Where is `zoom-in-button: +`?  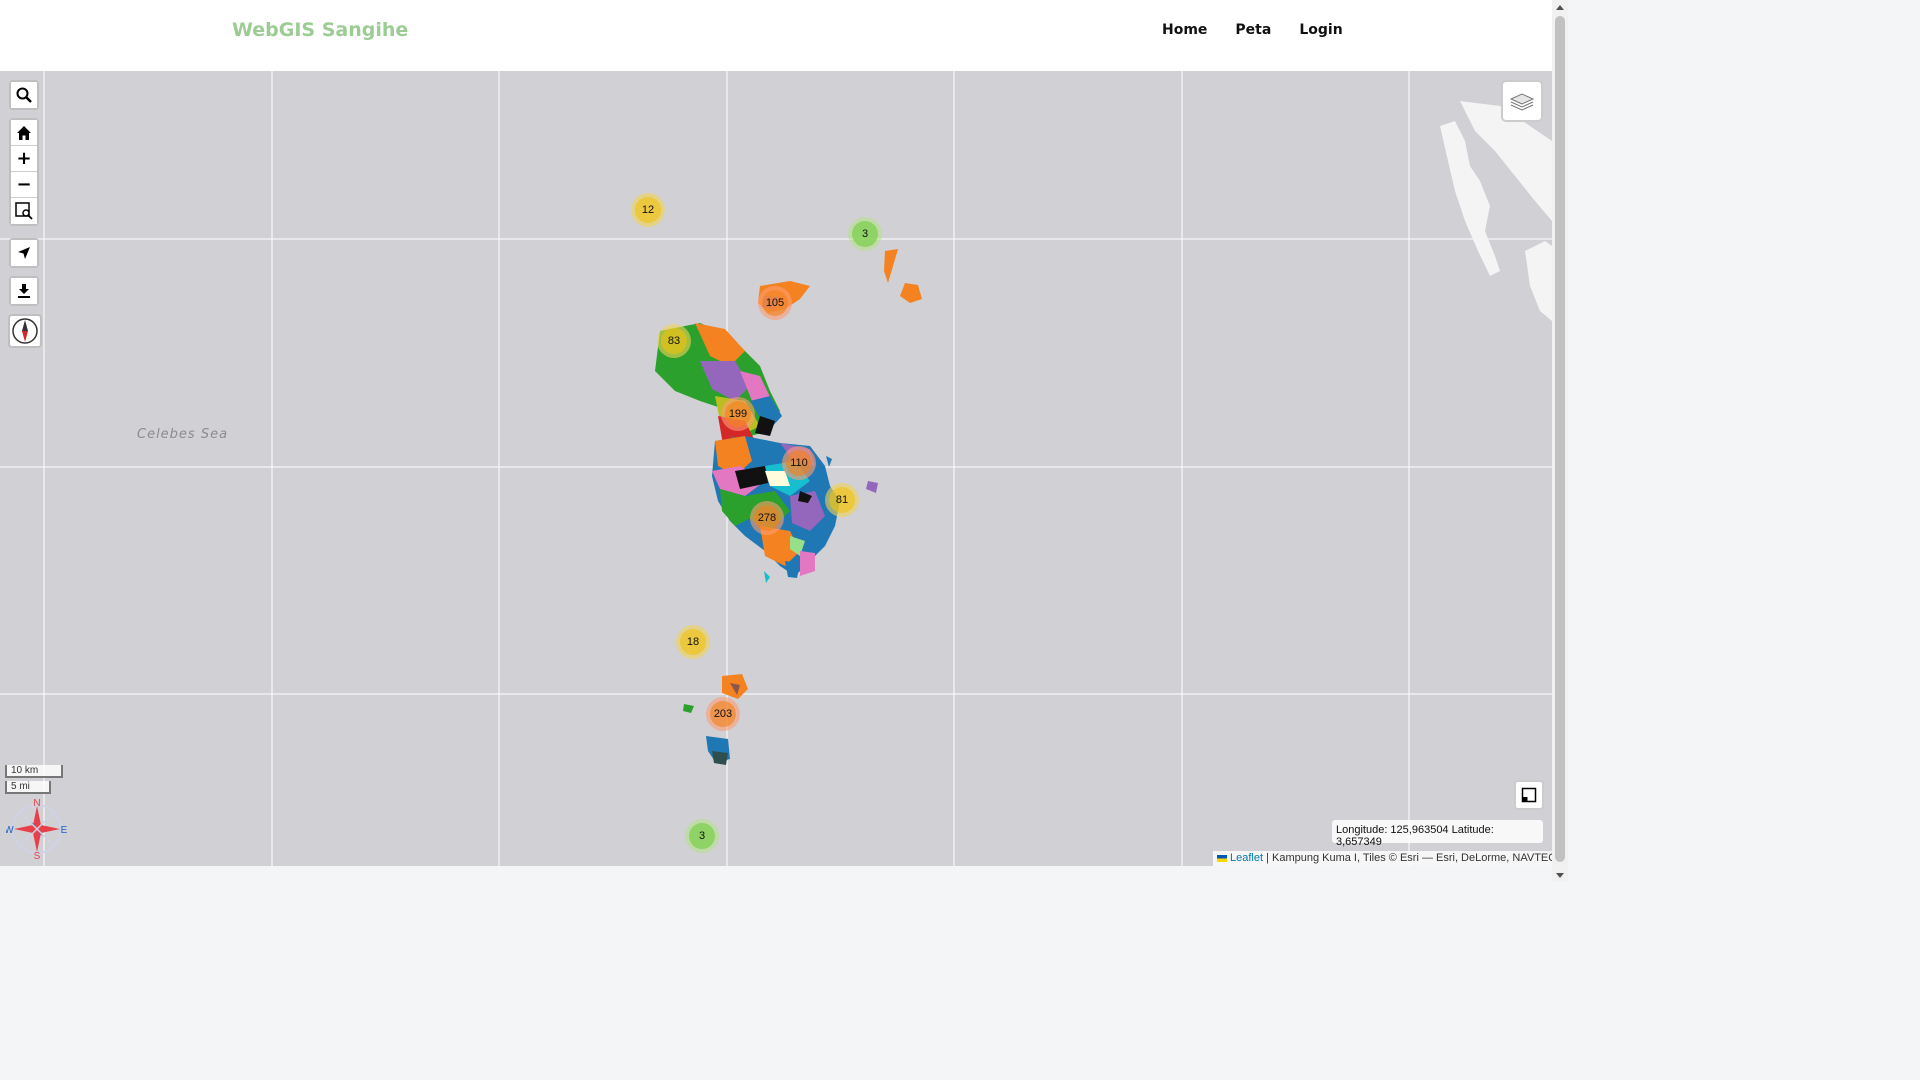
zoom-in-button: + is located at coordinates (24, 159).